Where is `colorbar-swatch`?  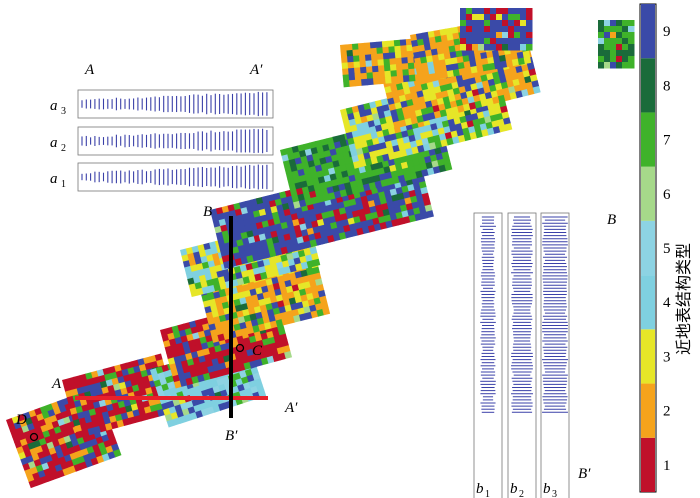
colorbar-swatch is located at coordinates (648, 31).